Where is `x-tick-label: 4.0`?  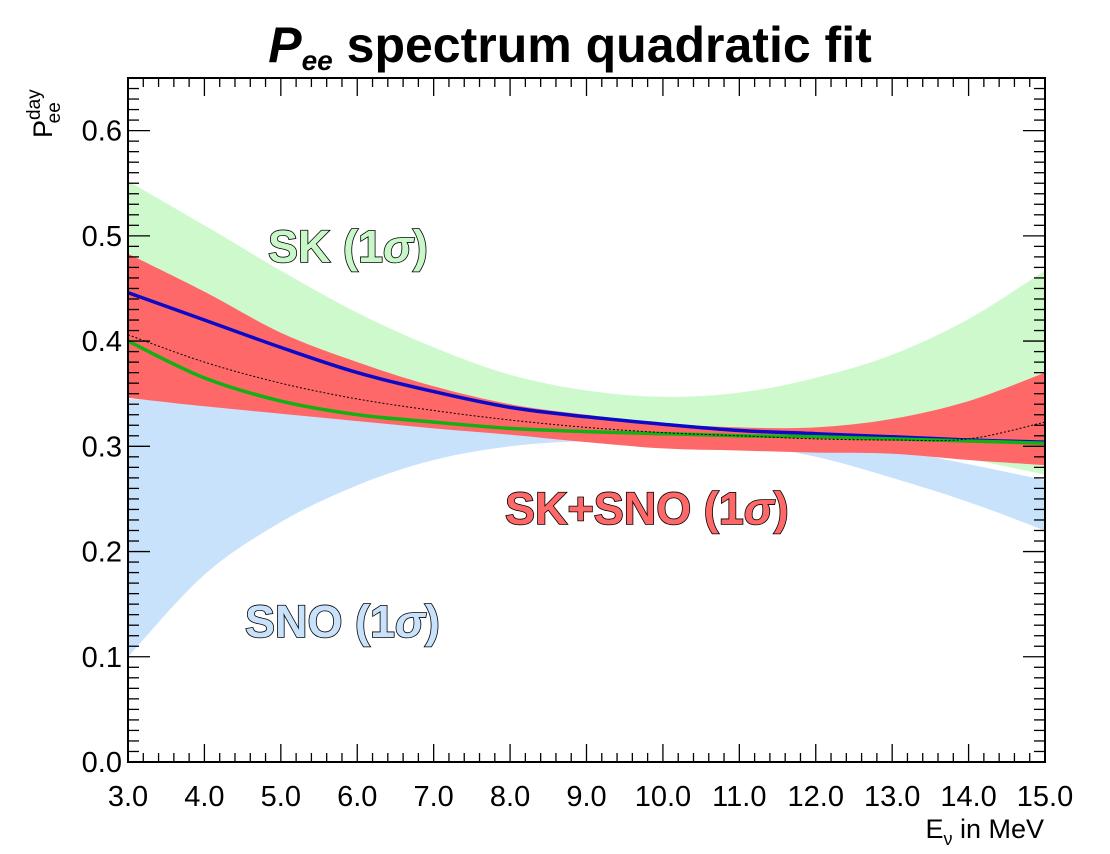
x-tick-label: 4.0 is located at coordinates (204, 797).